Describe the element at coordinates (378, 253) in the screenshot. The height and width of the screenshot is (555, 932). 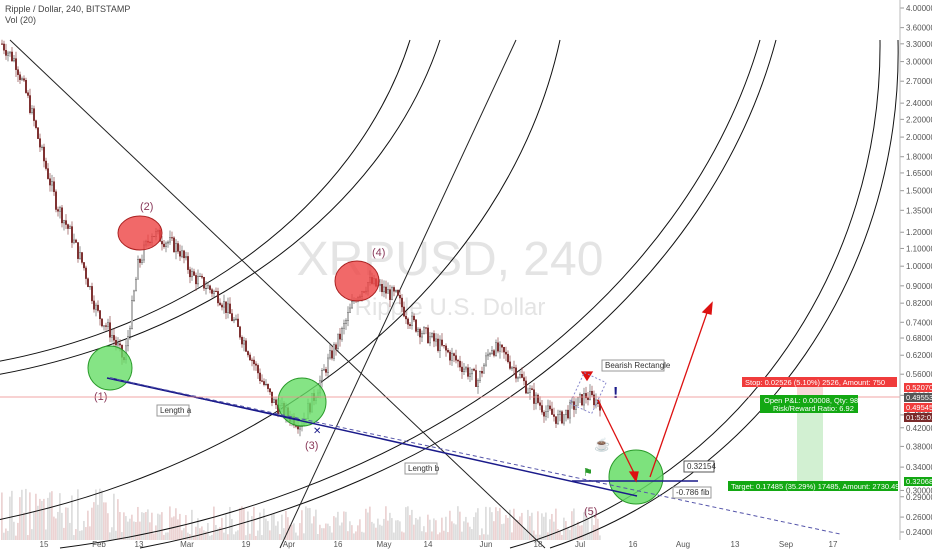
I see `wave-label: (4)` at that location.